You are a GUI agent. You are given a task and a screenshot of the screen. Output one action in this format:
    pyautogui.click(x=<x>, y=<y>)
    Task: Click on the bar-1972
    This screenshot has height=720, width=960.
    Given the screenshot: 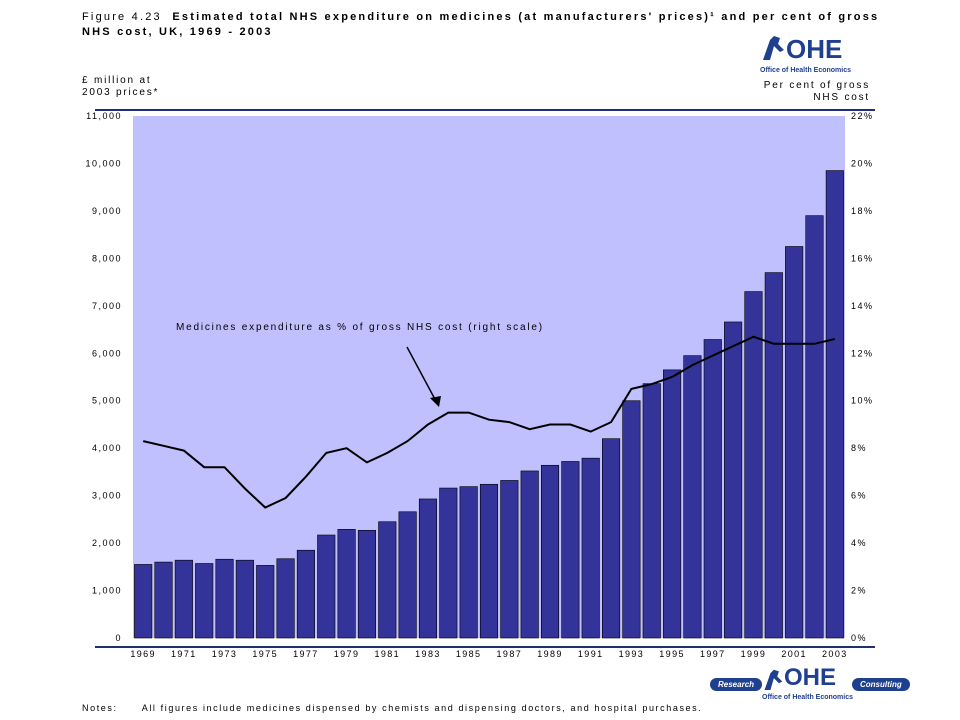 What is the action you would take?
    pyautogui.click(x=204, y=601)
    